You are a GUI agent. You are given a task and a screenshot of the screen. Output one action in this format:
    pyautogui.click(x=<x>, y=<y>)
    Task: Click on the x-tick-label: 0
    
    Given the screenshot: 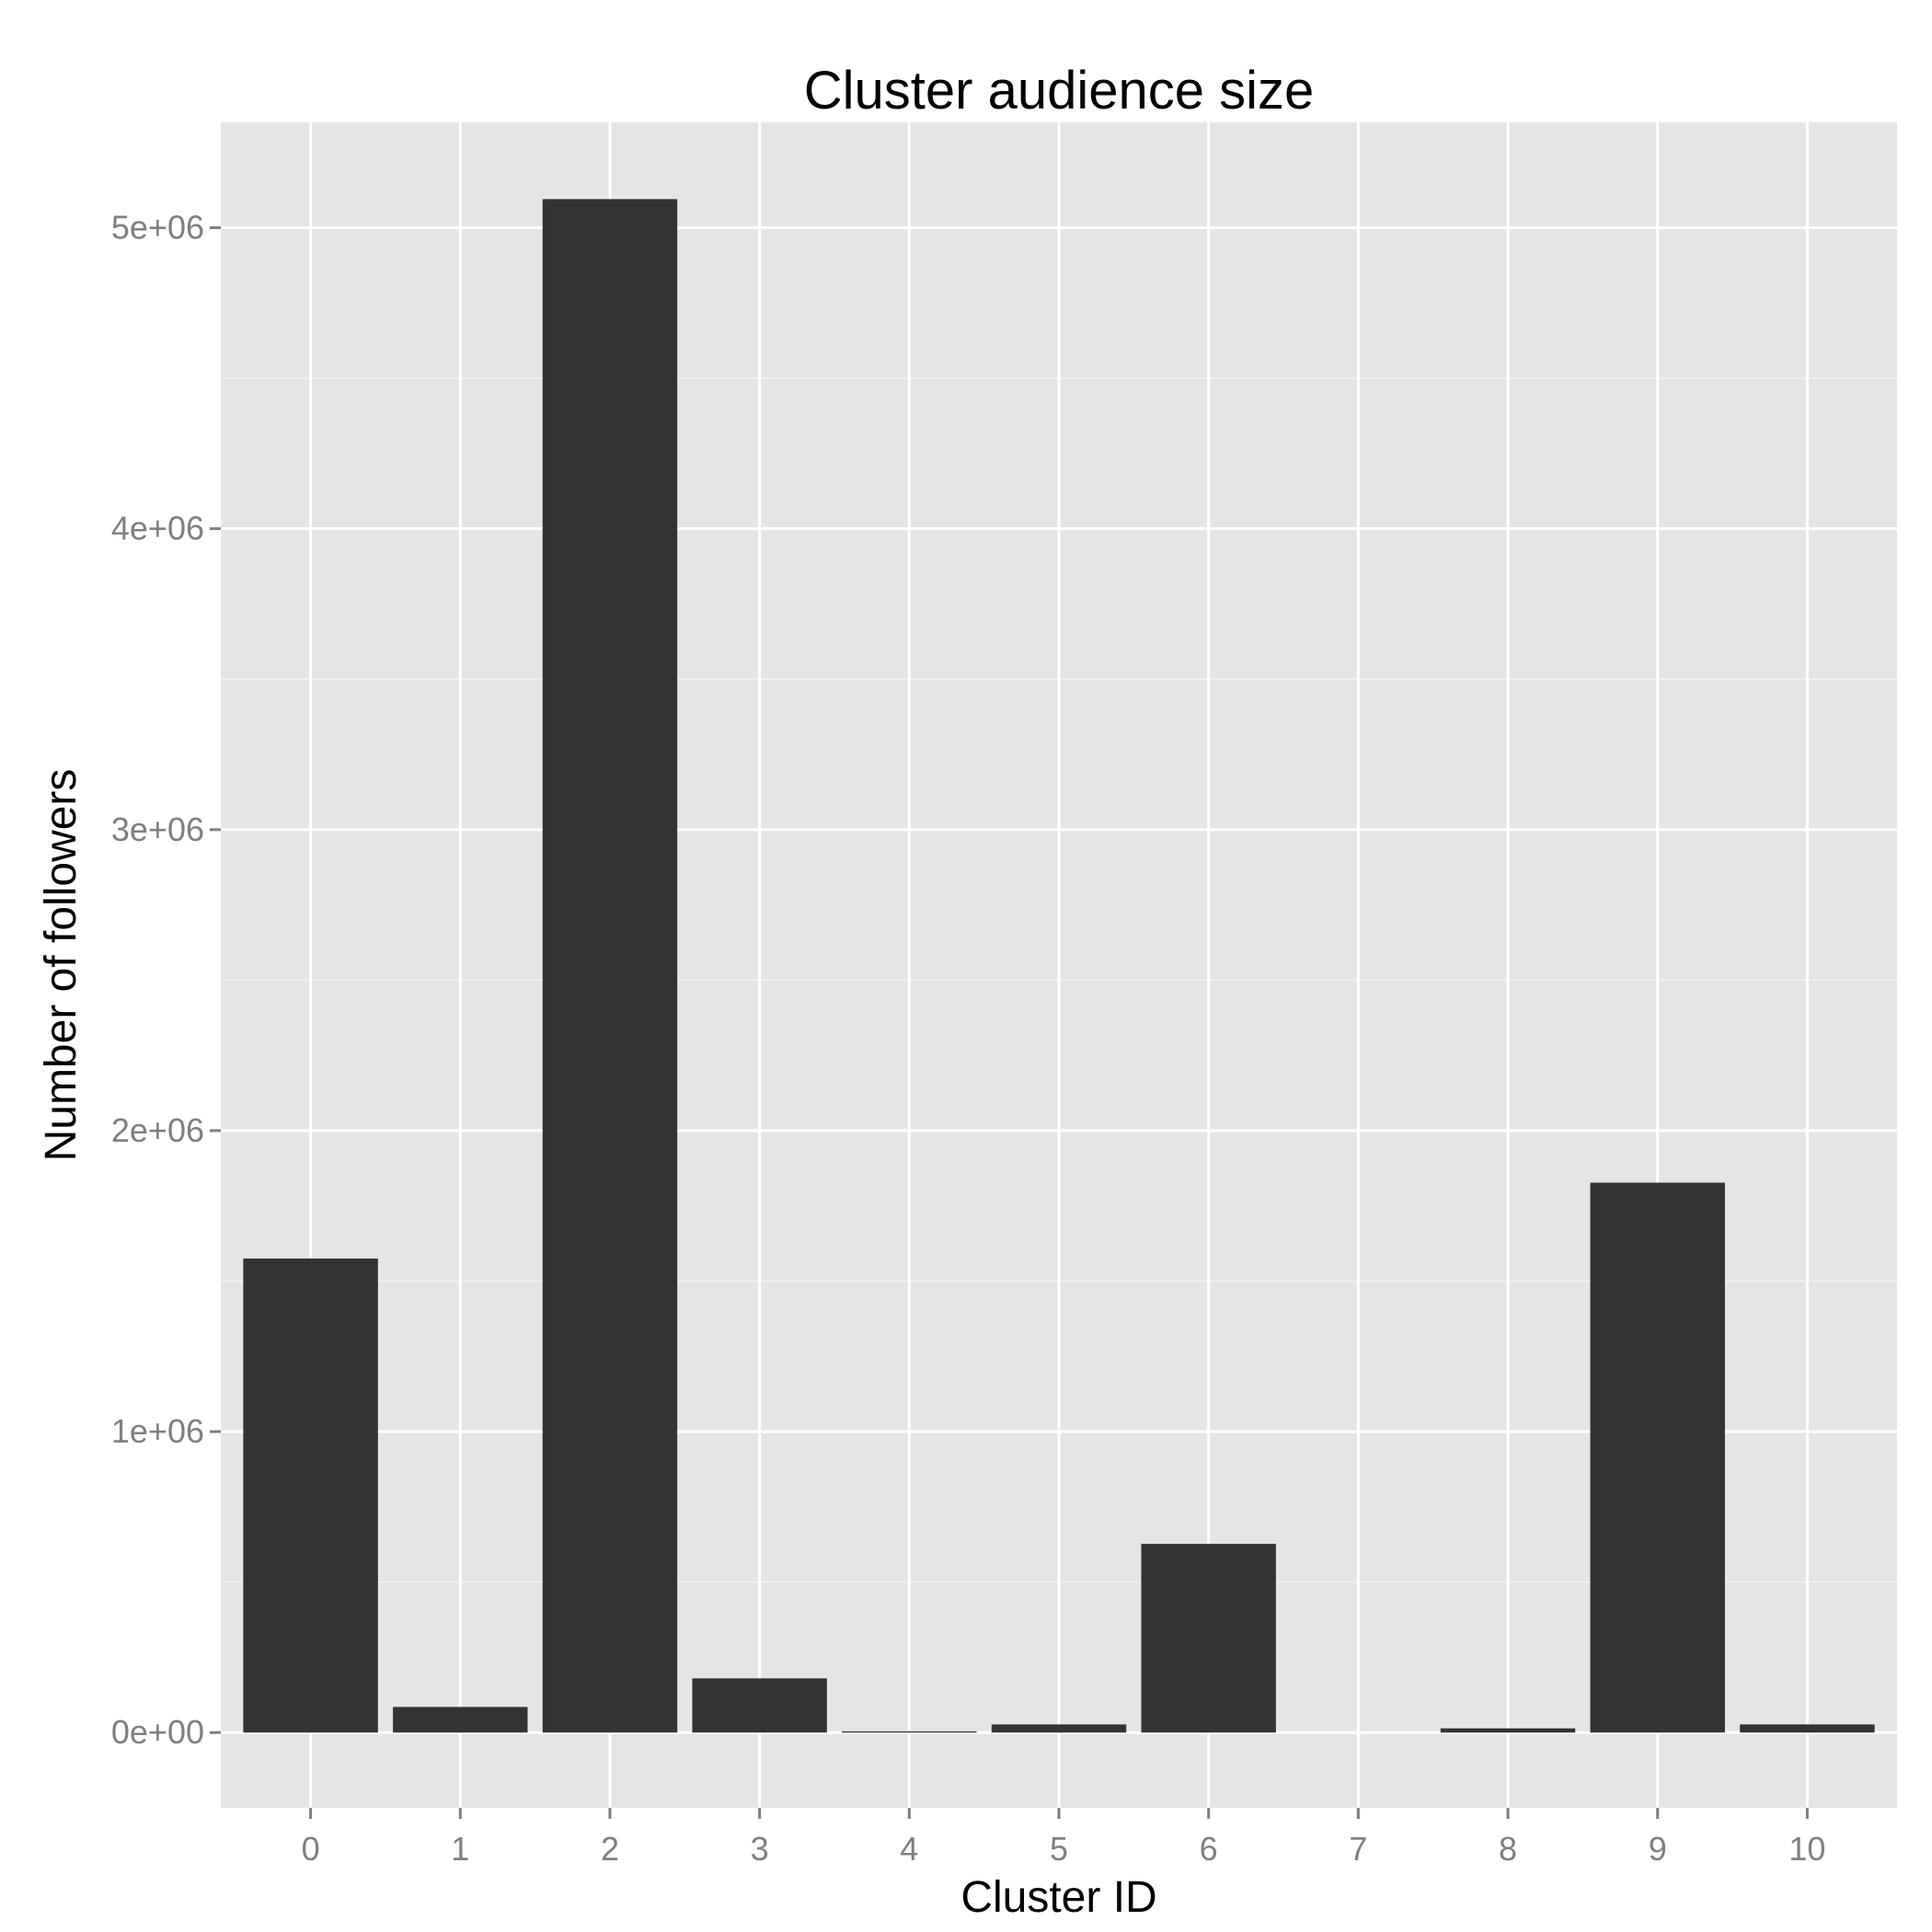 What is the action you would take?
    pyautogui.click(x=311, y=1849)
    